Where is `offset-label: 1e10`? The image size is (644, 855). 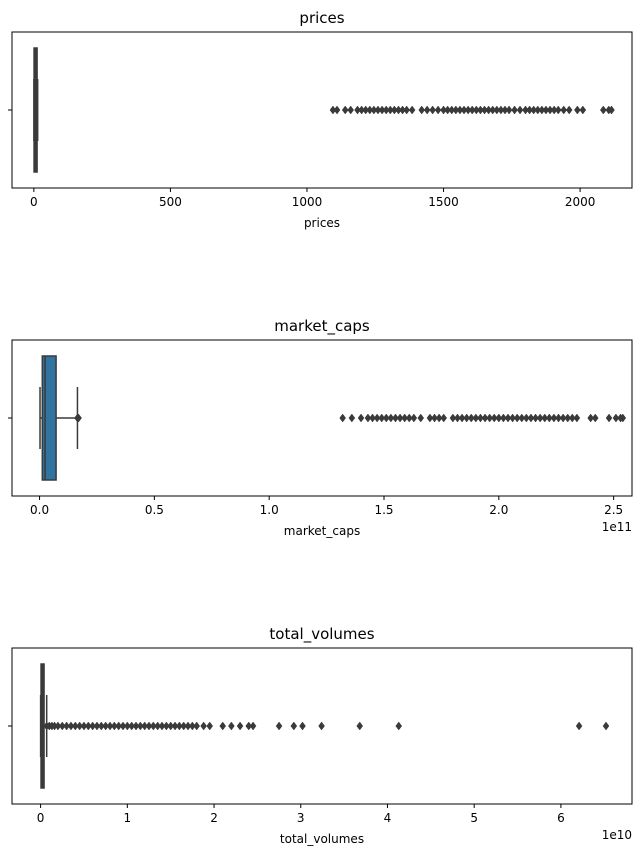 offset-label: 1e10 is located at coordinates (617, 835).